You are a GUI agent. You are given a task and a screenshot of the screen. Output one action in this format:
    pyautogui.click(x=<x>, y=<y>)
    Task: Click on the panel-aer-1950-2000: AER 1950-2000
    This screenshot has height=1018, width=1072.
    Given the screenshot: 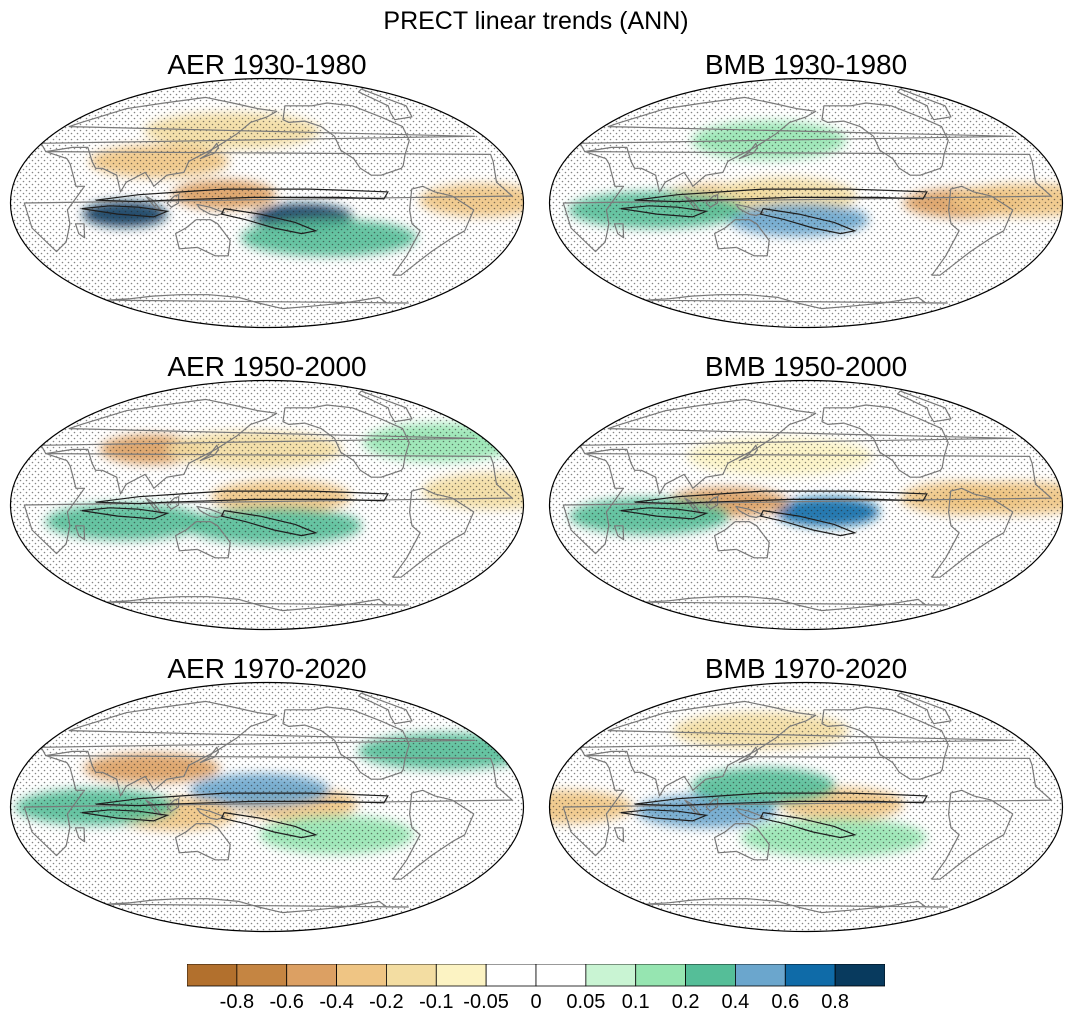 What is the action you would take?
    pyautogui.click(x=267, y=491)
    